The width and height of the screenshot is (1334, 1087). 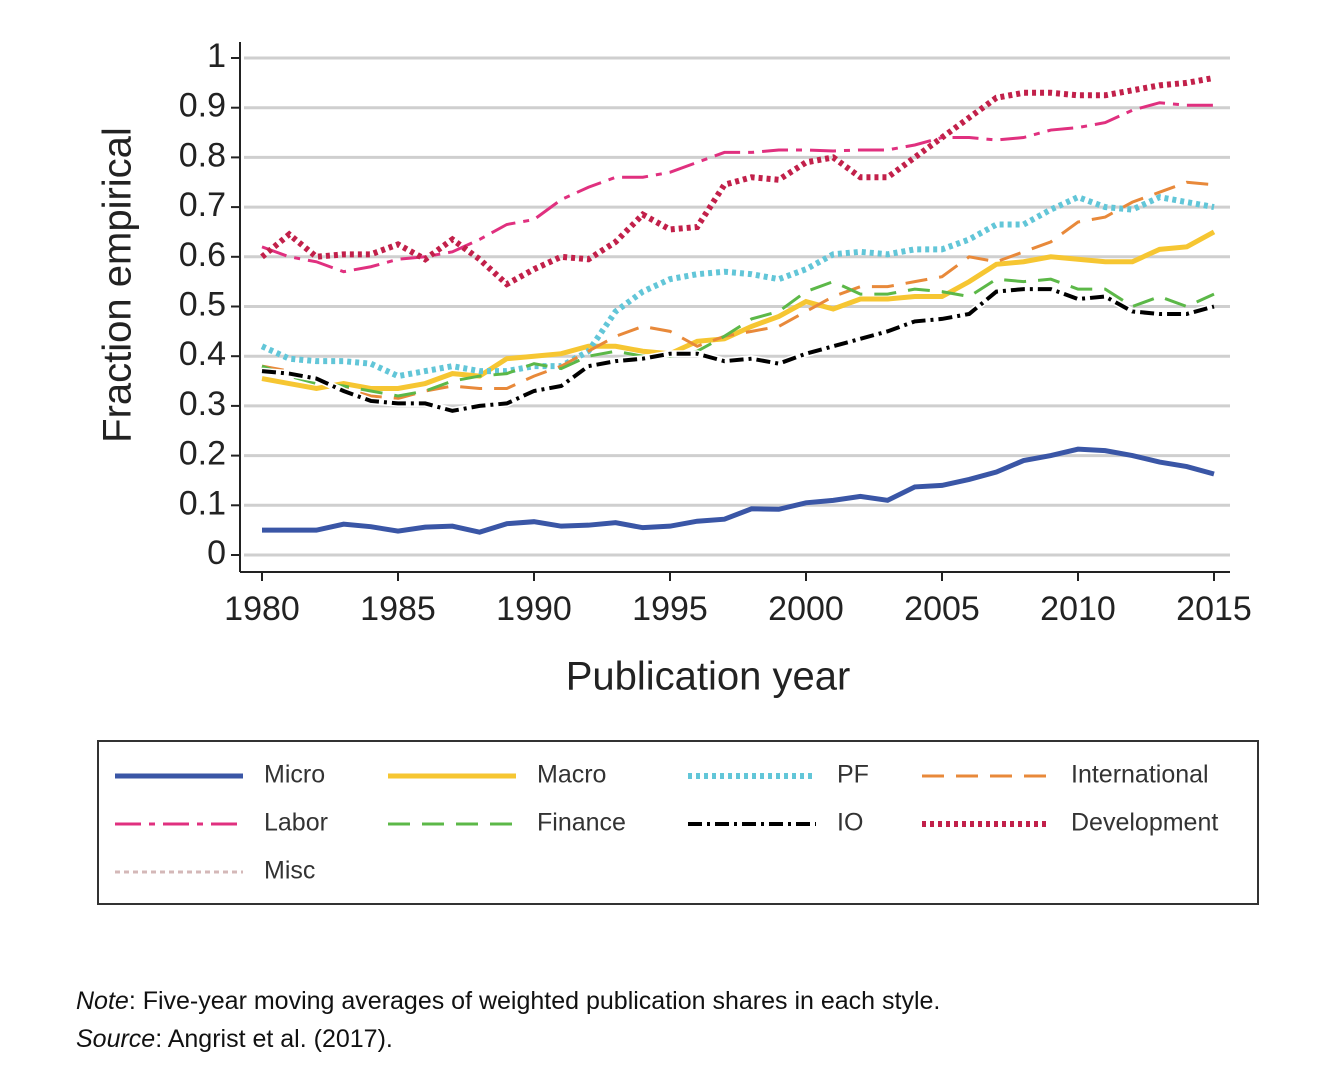 What do you see at coordinates (534, 609) in the screenshot?
I see `x-tick-label: 1990` at bounding box center [534, 609].